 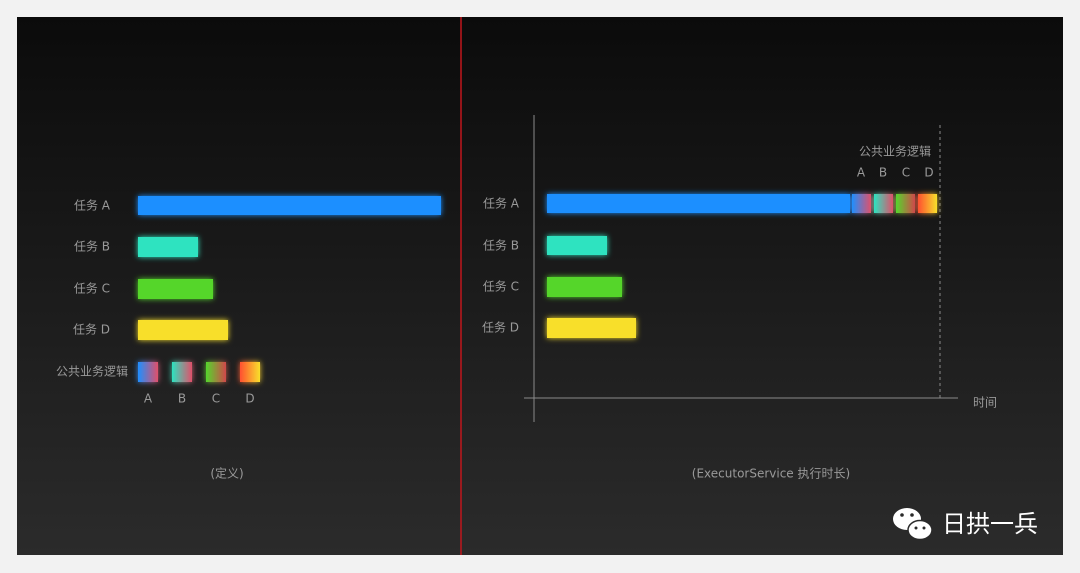 What do you see at coordinates (985, 403) in the screenshot?
I see `axis-label: 时间` at bounding box center [985, 403].